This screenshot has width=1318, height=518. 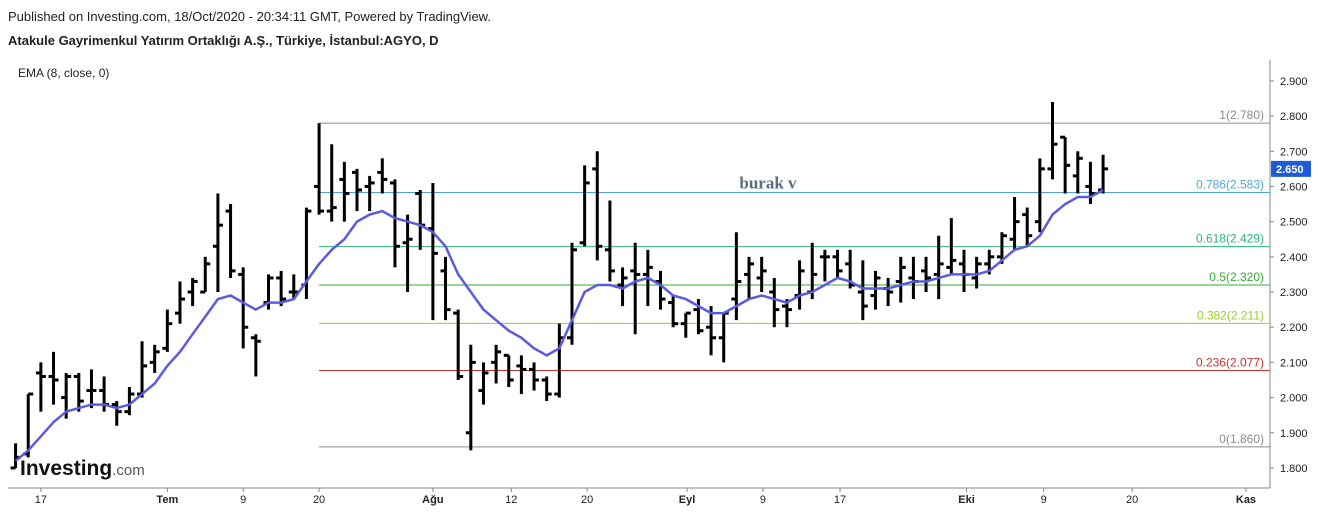 I want to click on indicator-label: EMA (8, close, 0), so click(x=63, y=73).